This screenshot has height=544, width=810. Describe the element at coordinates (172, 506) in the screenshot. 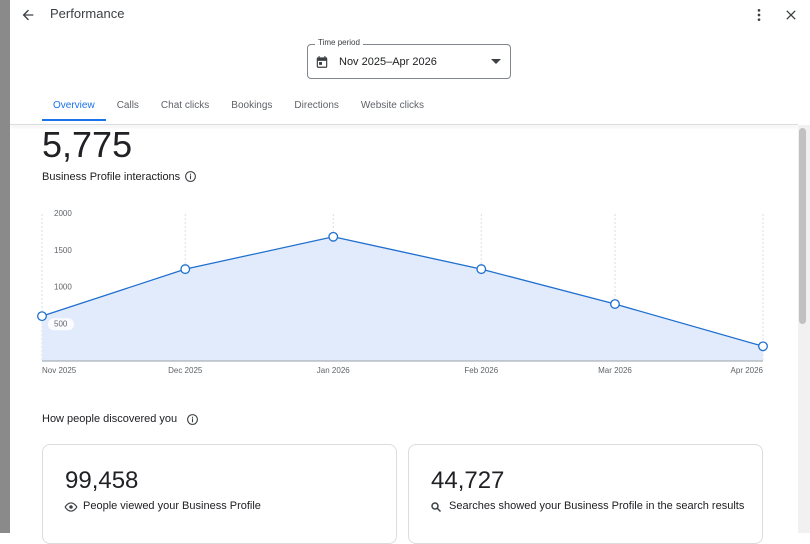

I see `card-label: People viewed your Business Profile` at that location.